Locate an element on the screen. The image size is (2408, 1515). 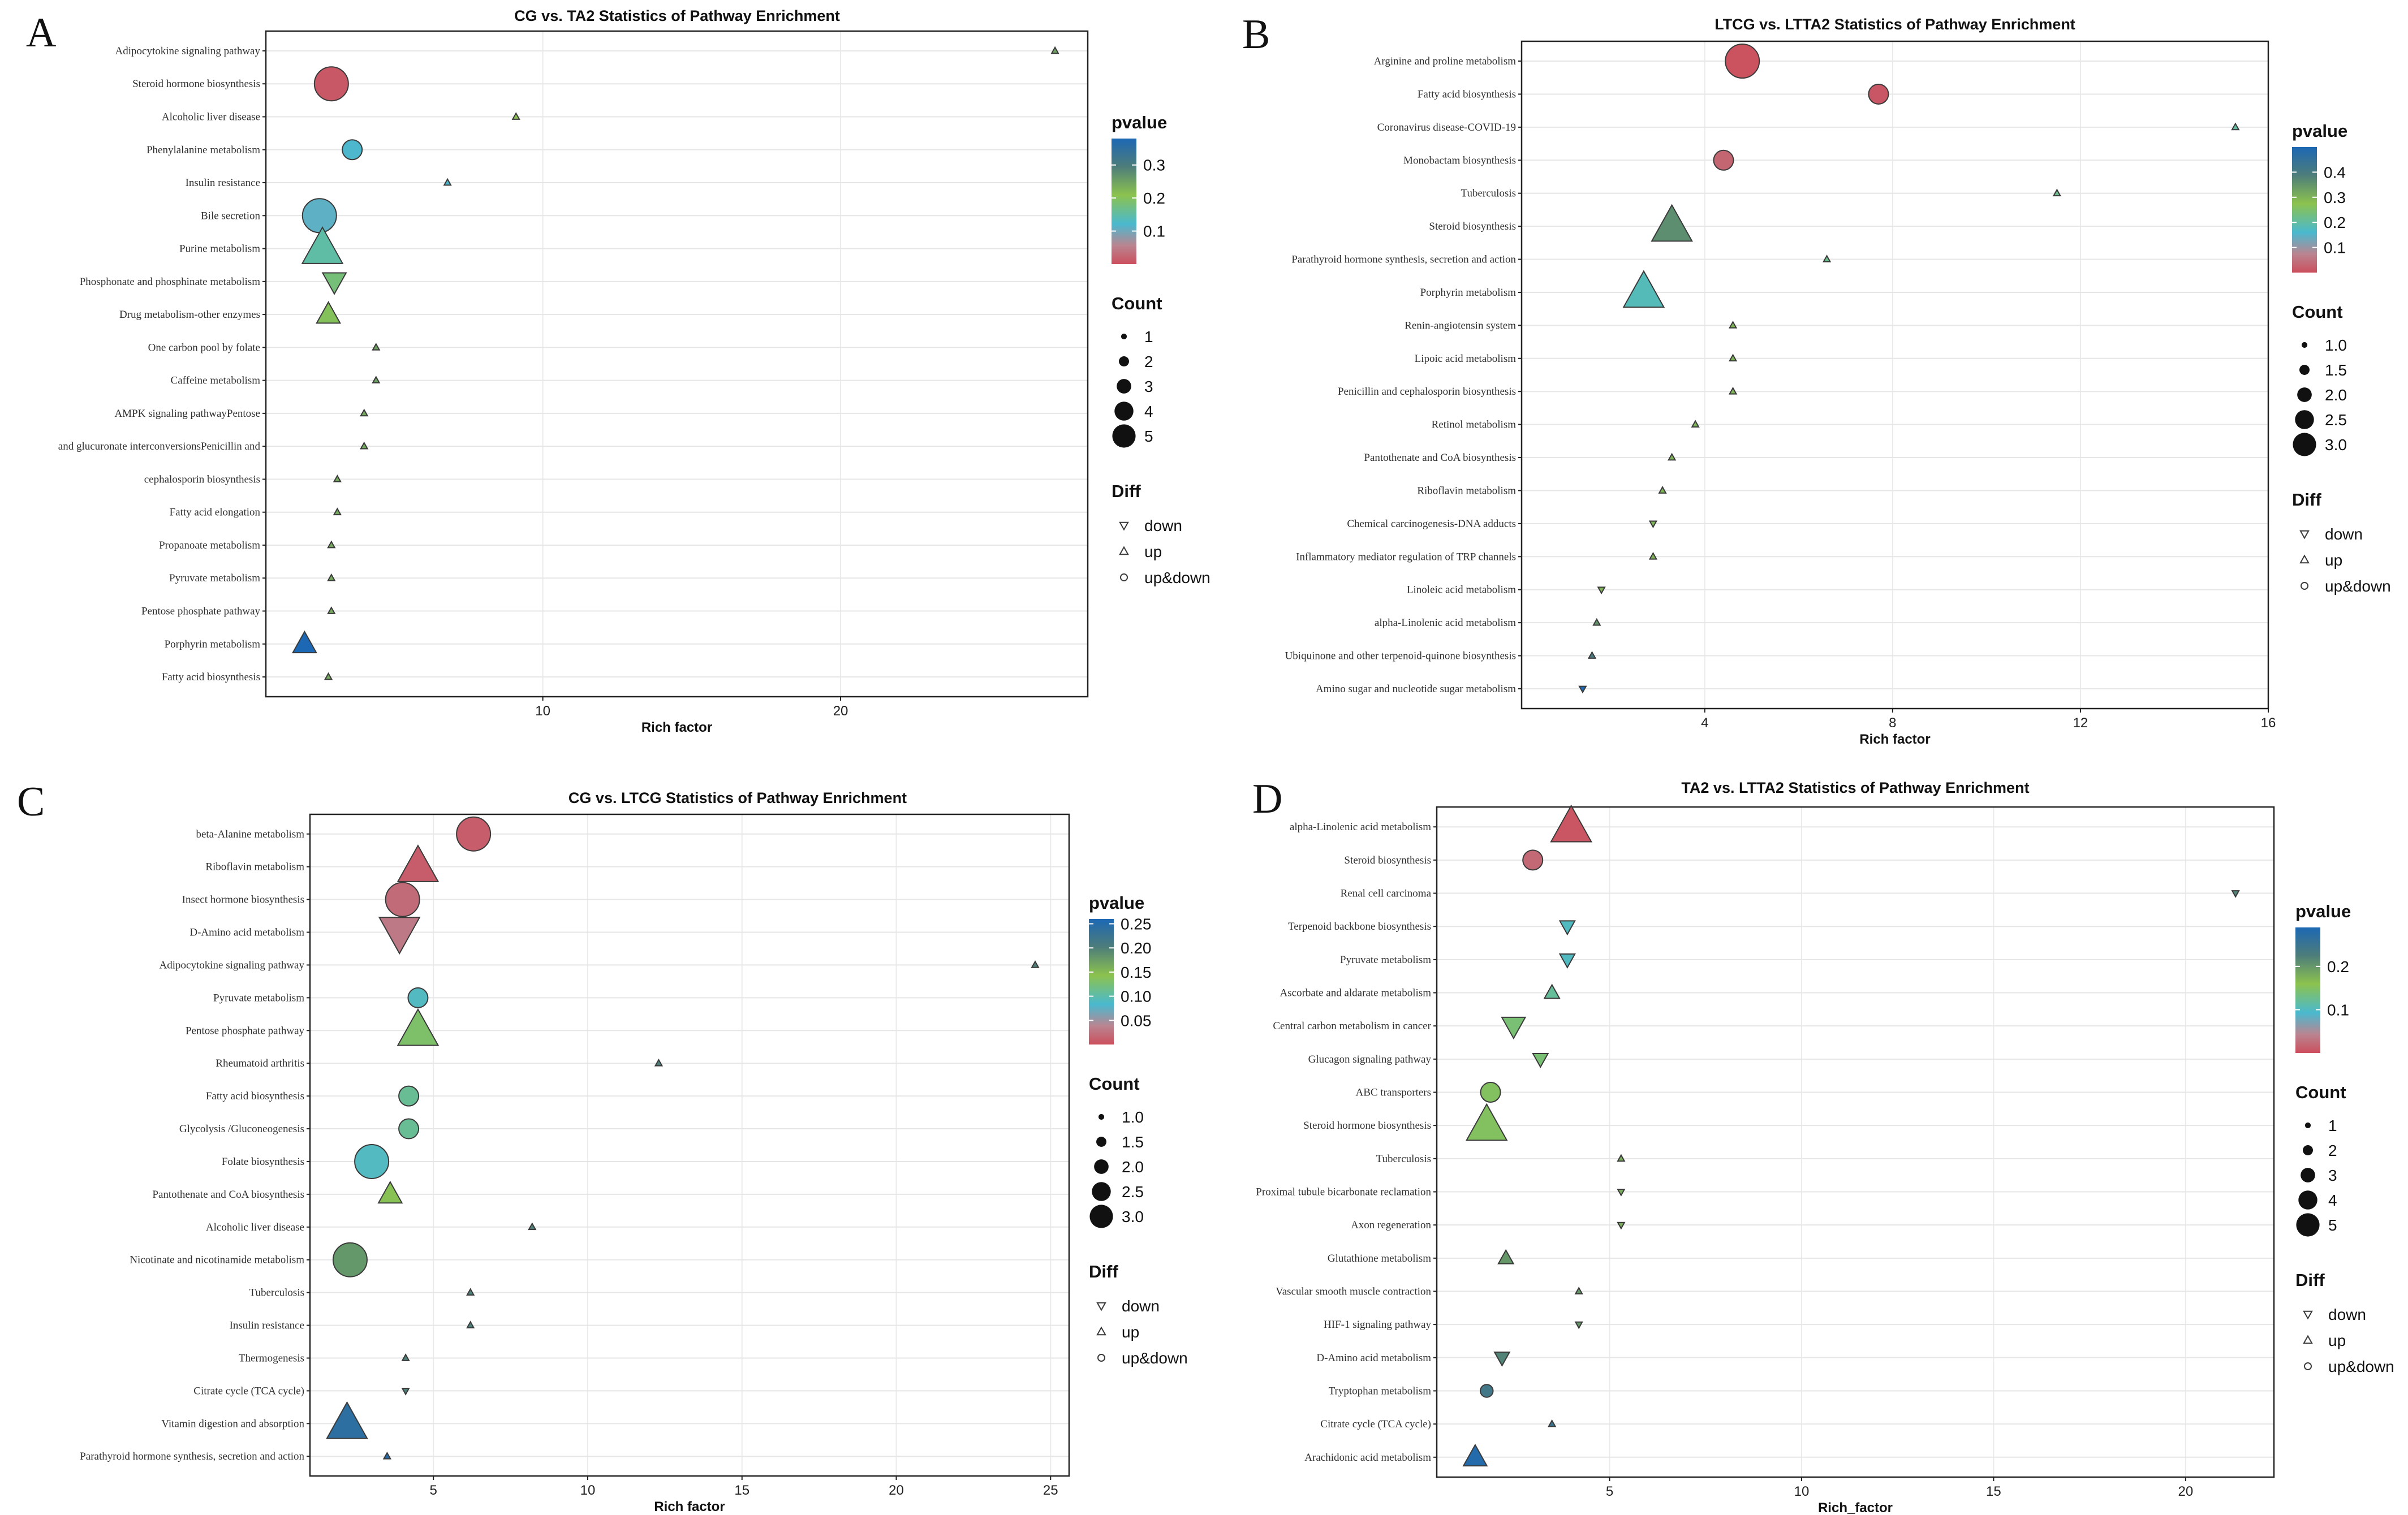
y-tick-label-insect-hormone-biosynthesis: Insect hormone biosynthesis is located at coordinates (243, 900).